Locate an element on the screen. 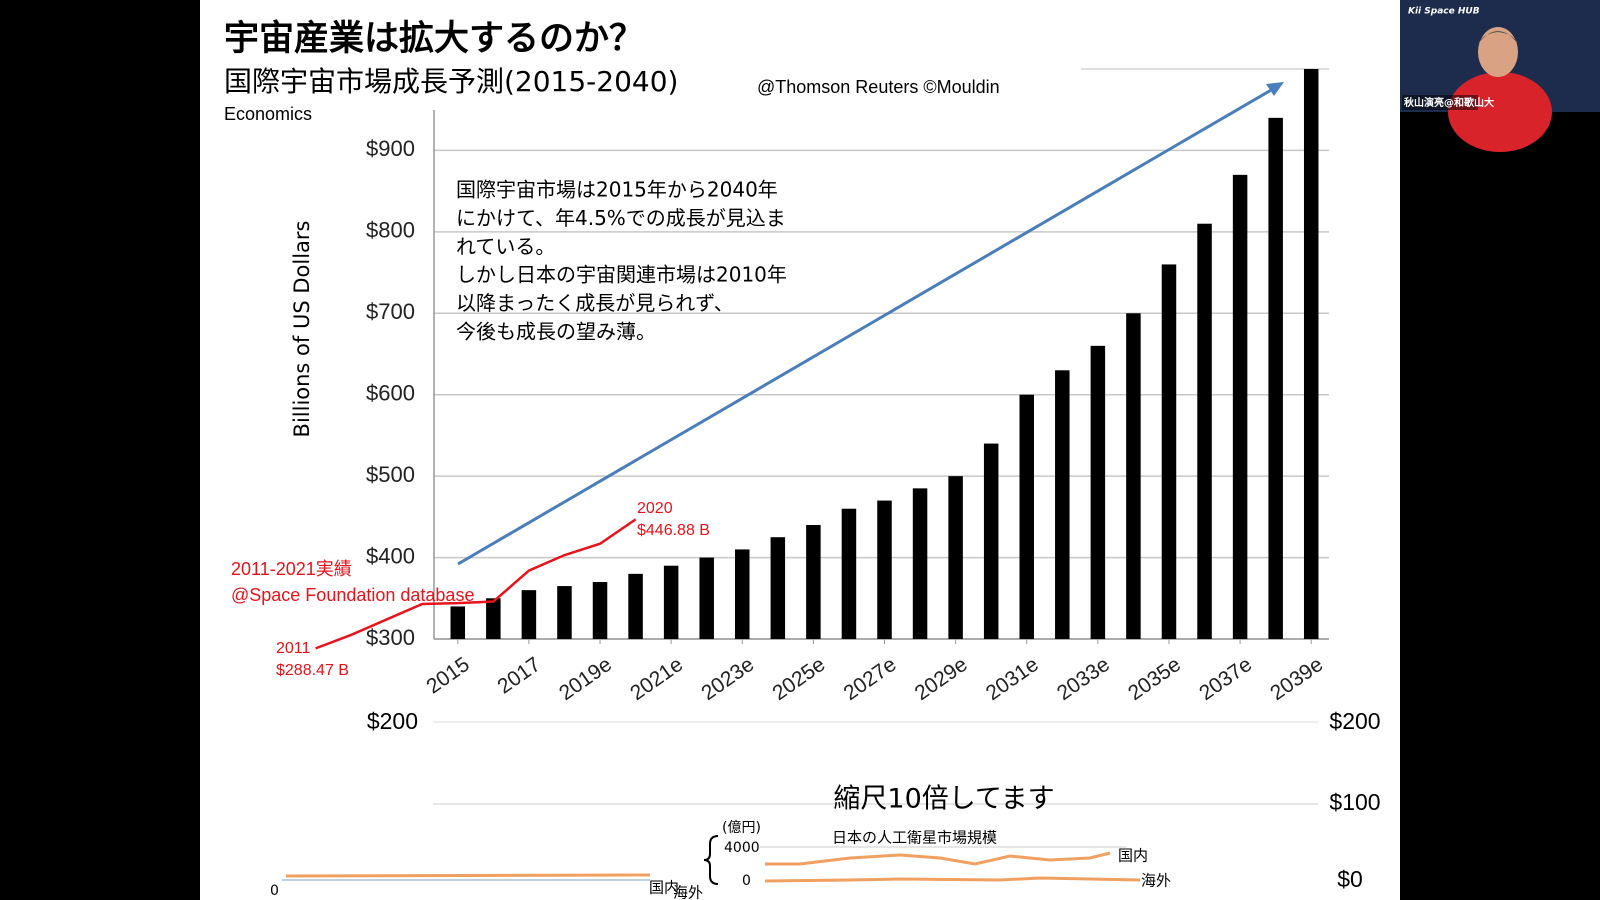 The image size is (1600, 900). inset-tick: 4000 is located at coordinates (742, 848).